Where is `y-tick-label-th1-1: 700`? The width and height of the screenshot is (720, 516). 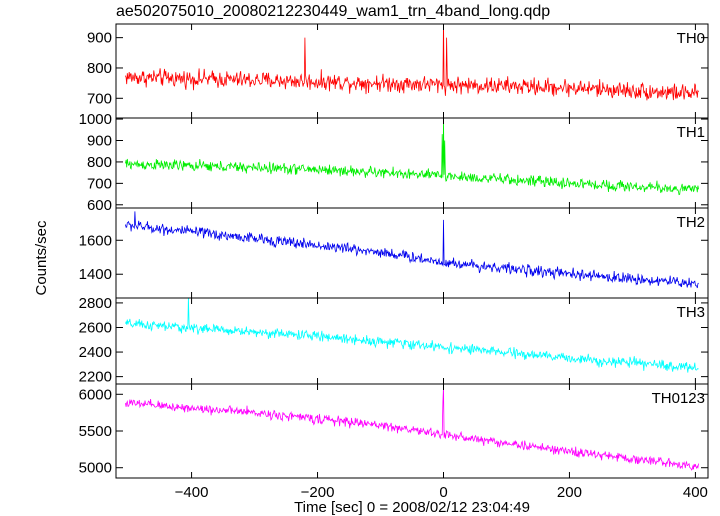 y-tick-label-th1-1: 700 is located at coordinates (99, 183).